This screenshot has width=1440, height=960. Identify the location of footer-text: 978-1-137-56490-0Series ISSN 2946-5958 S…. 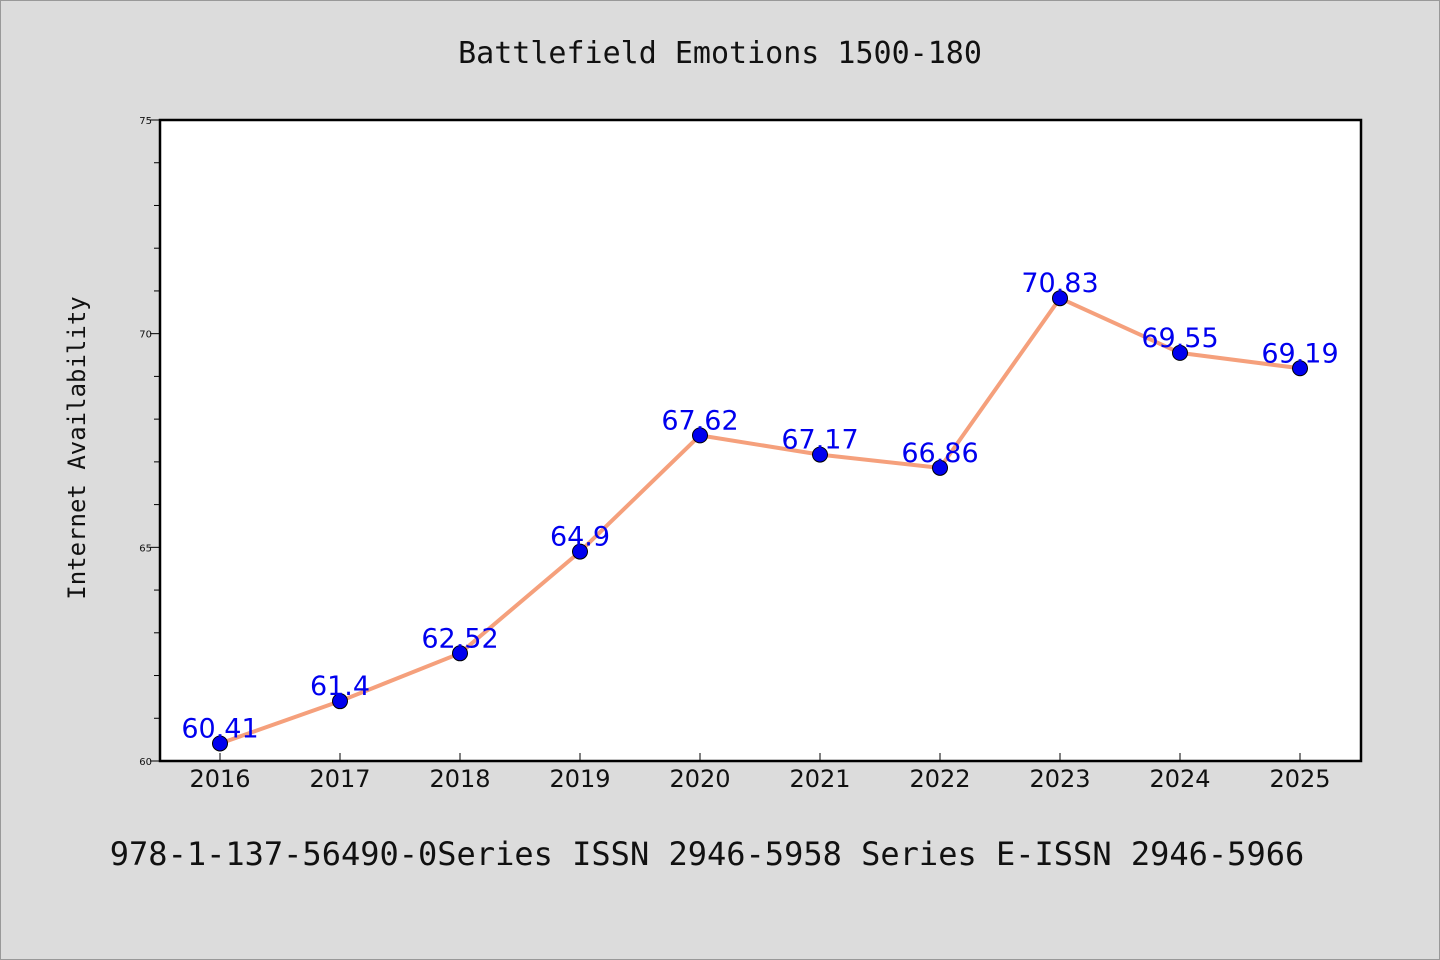
(707, 854).